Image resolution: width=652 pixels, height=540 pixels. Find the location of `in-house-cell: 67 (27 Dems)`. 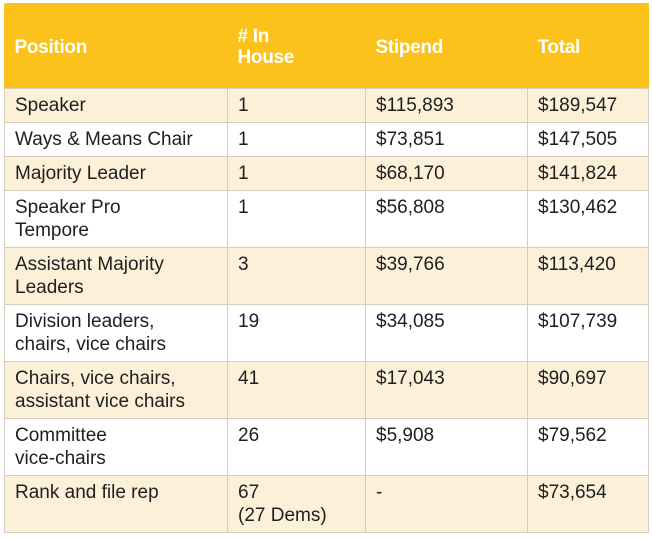

in-house-cell: 67 (27 Dems) is located at coordinates (296, 503).